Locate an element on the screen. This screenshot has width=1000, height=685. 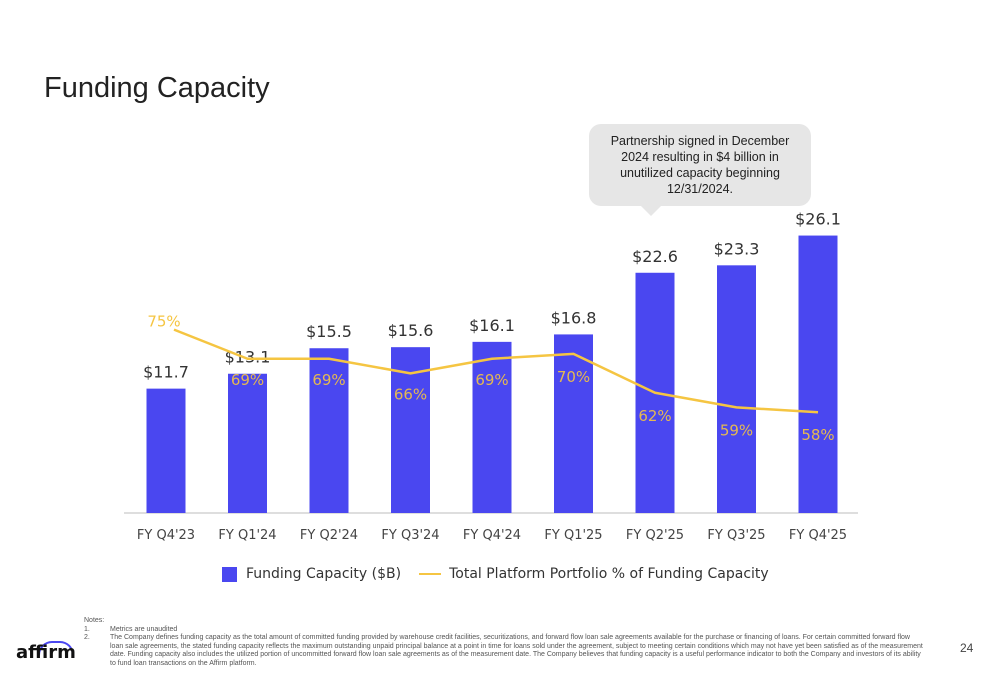
bar-value-label: $23.3 is located at coordinates (737, 248).